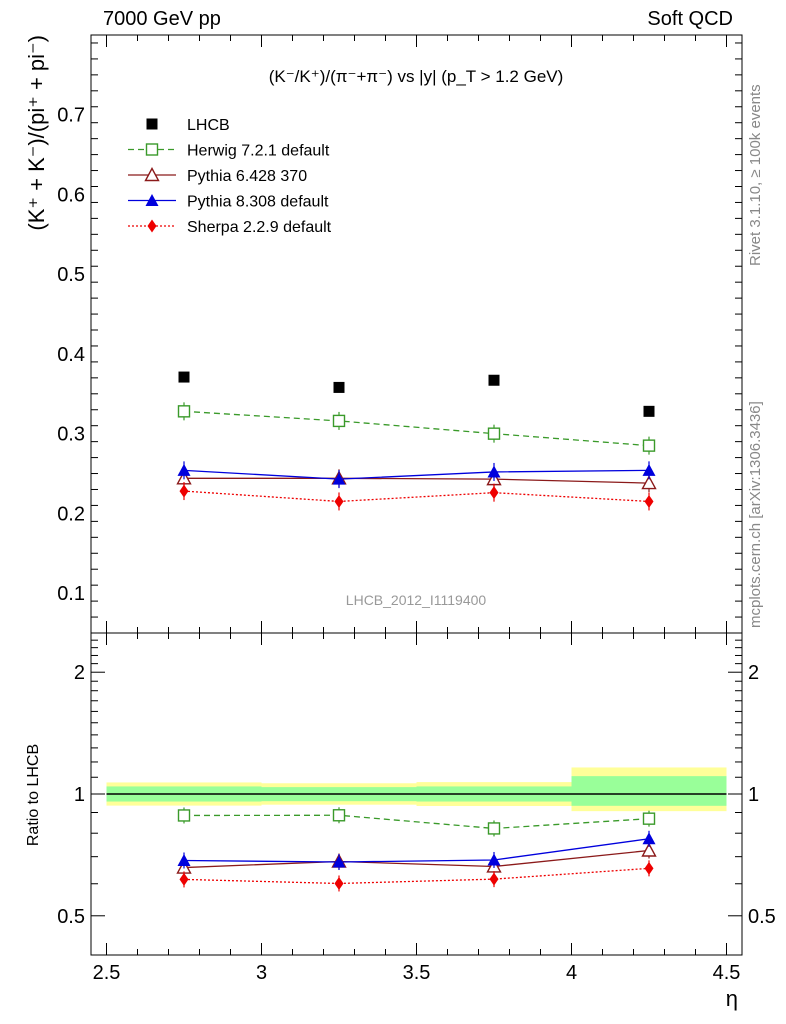 The height and width of the screenshot is (1024, 786). I want to click on legend-label-pythia6: Pythia 6.428 370, so click(247, 176).